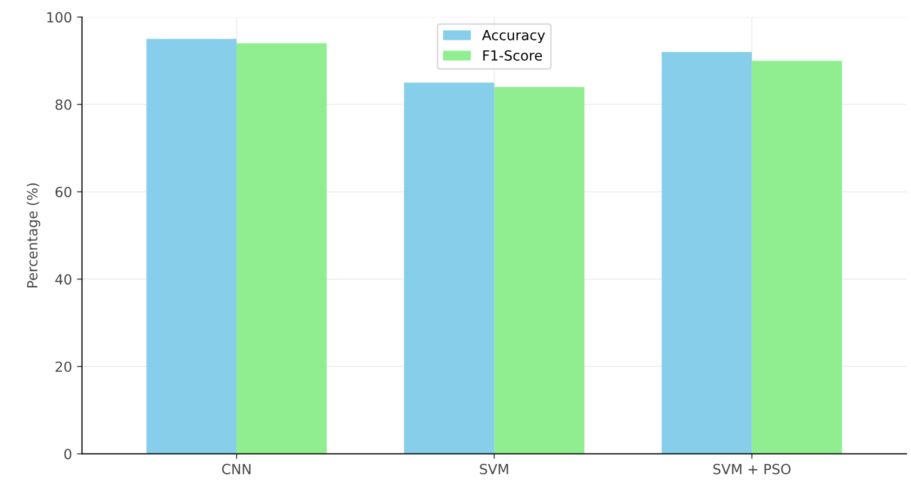  Describe the element at coordinates (33, 235) in the screenshot. I see `y-axis-title: Percentage (%)` at that location.